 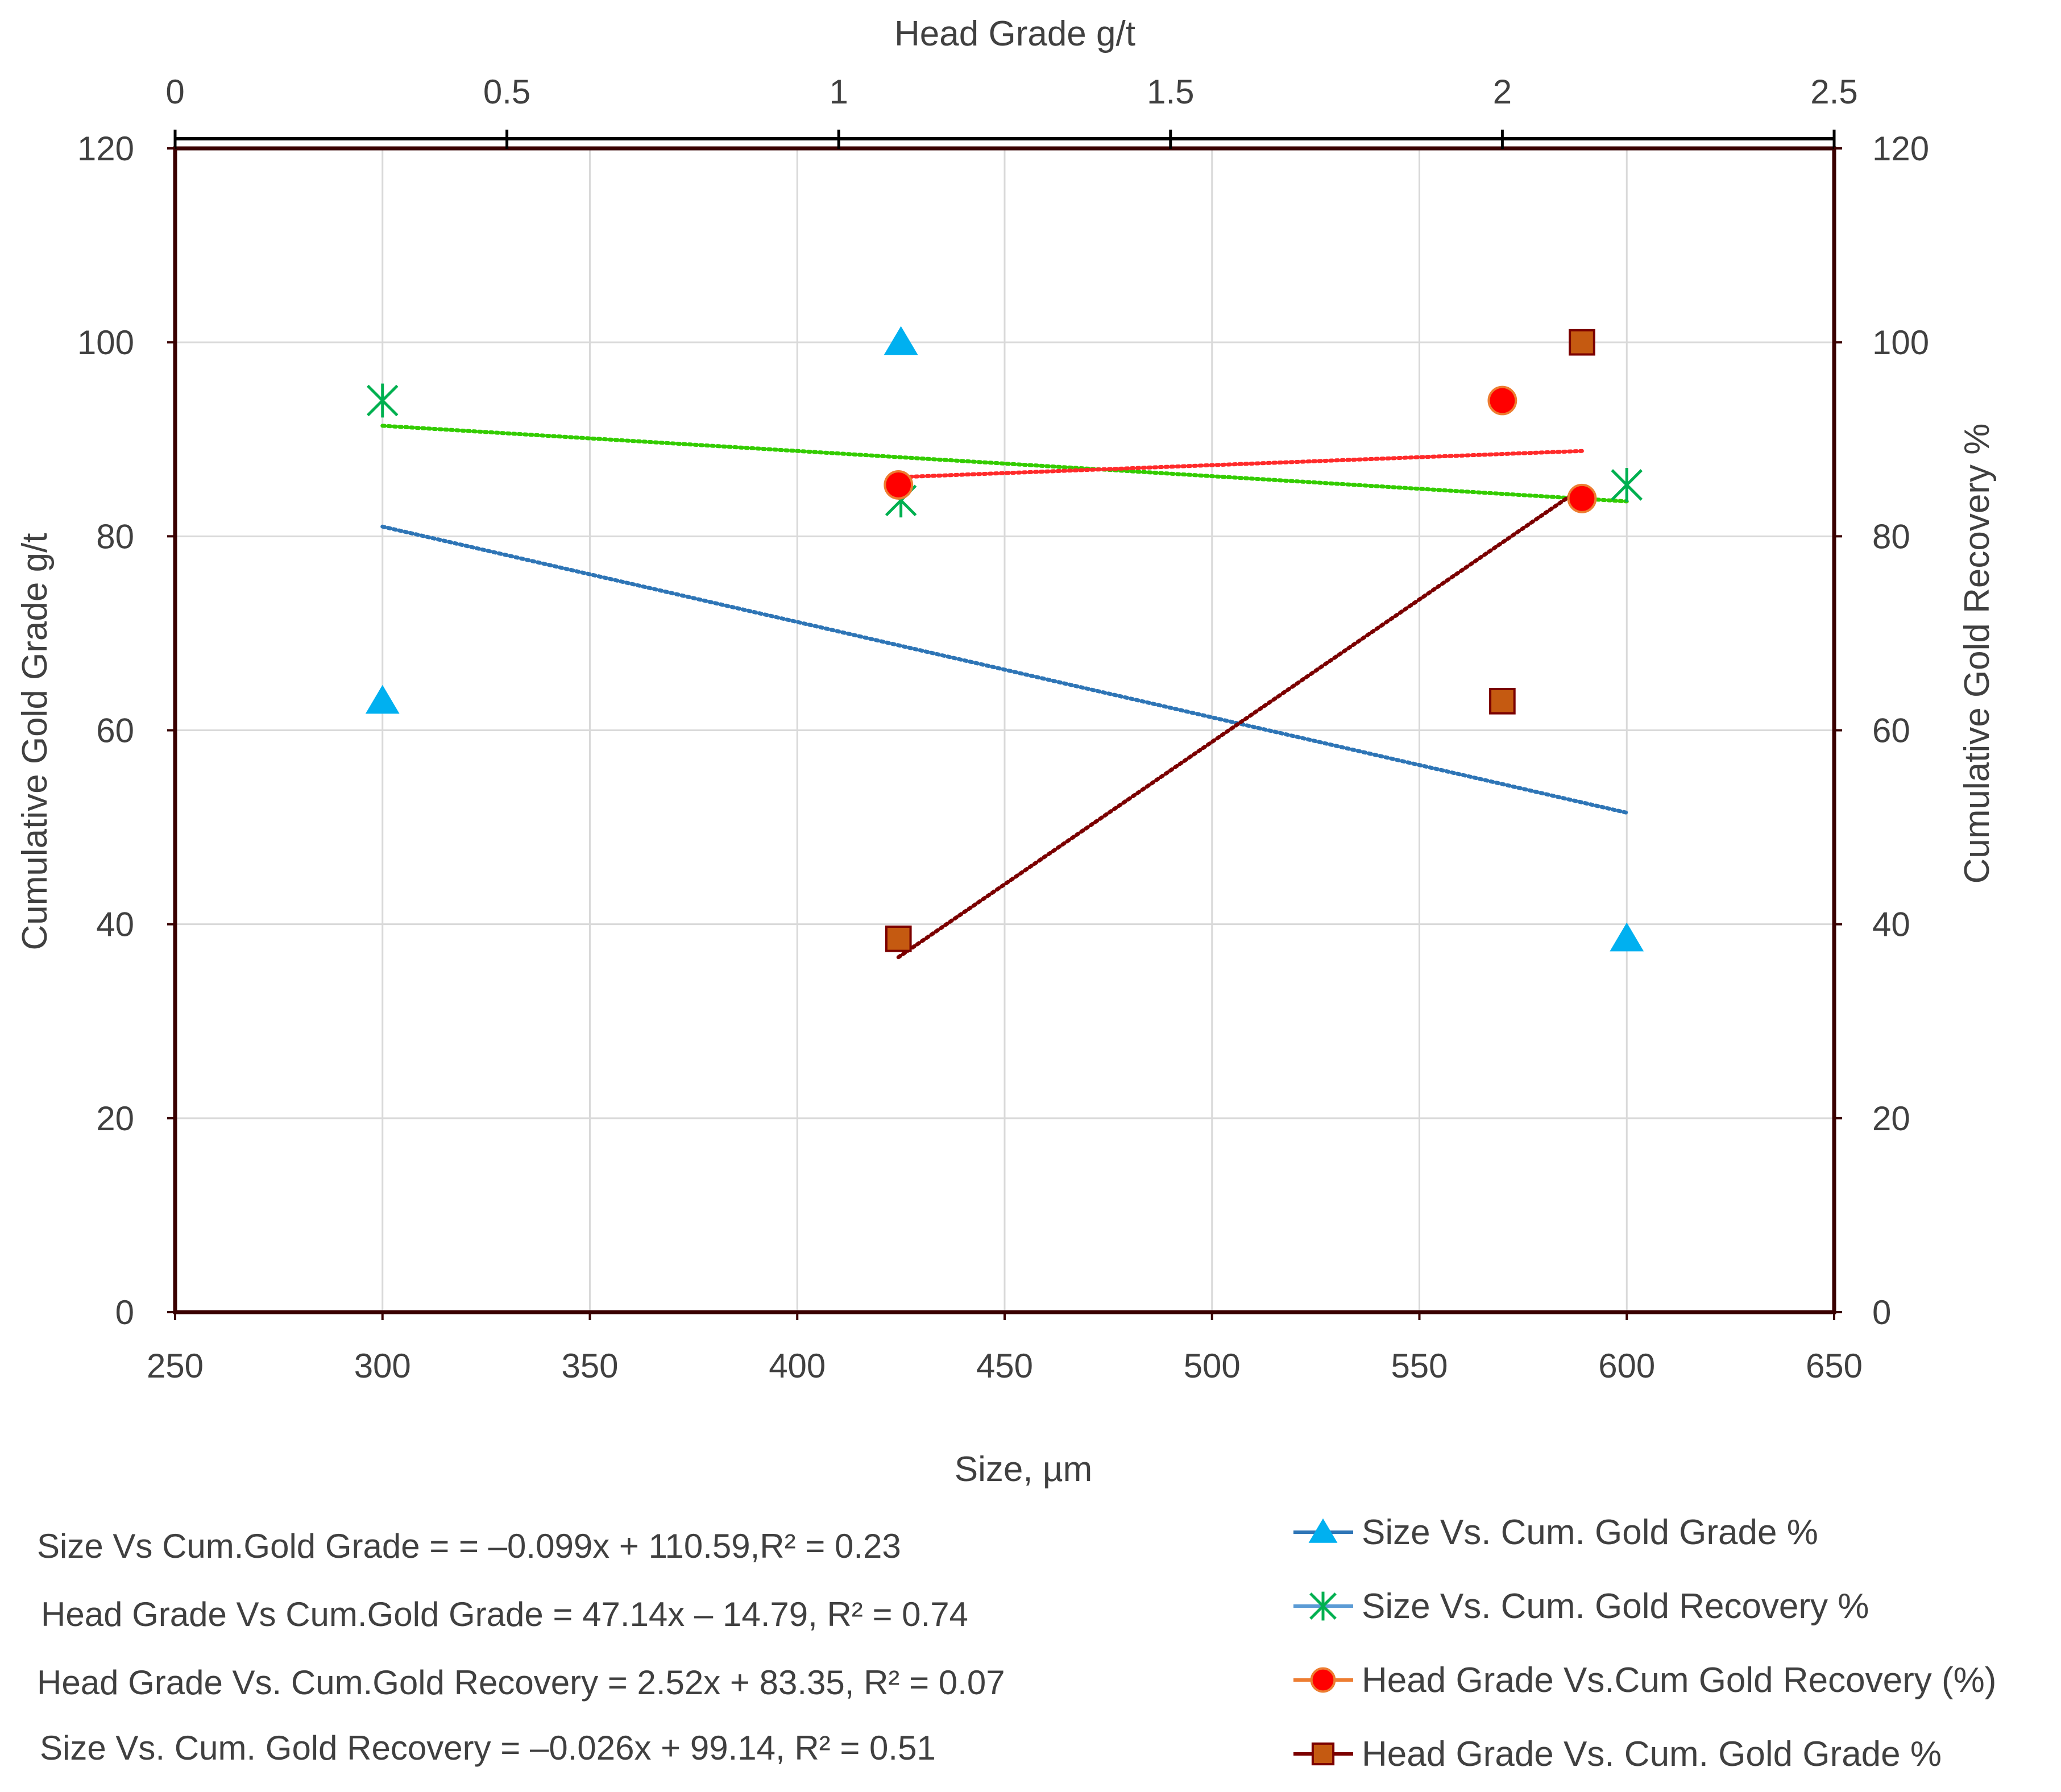 What do you see at coordinates (1590, 1533) in the screenshot?
I see `legend-label: Size Vs. Cum. Gold Grade %` at bounding box center [1590, 1533].